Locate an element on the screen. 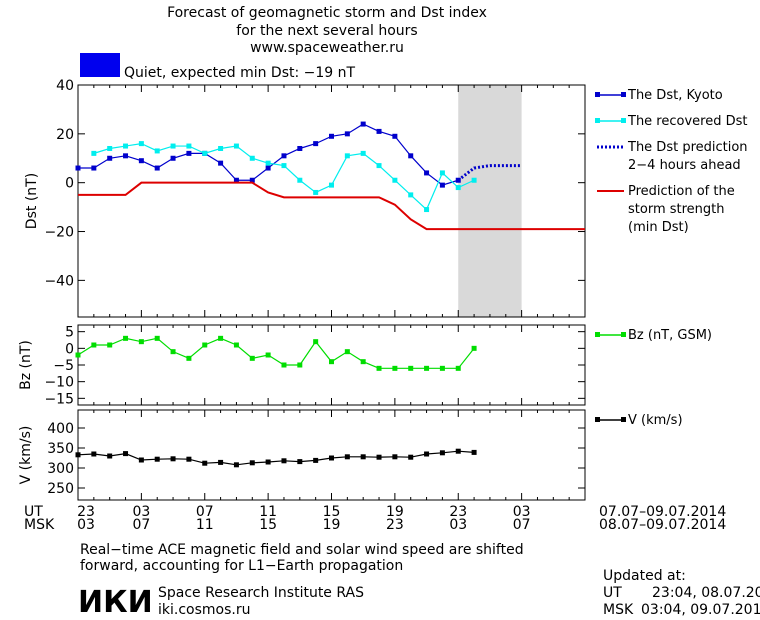  v-y-axis: 400 350 300 250 is located at coordinates (316, 459).